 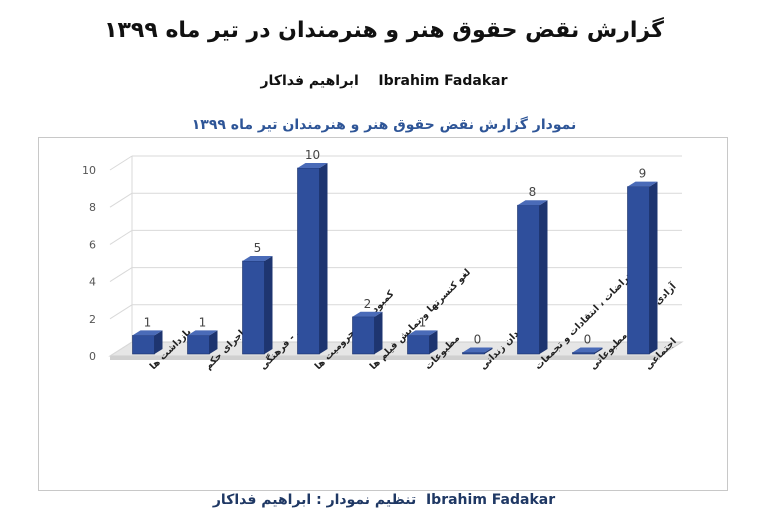 I want to click on y-tick-label: 0, so click(x=92, y=356).